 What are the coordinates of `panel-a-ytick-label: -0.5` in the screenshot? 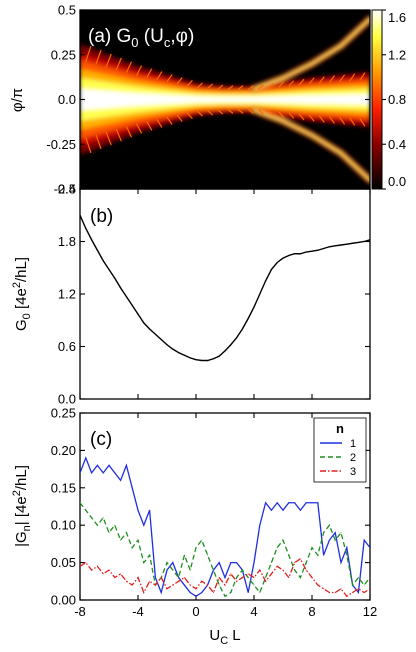 It's located at (65, 189).